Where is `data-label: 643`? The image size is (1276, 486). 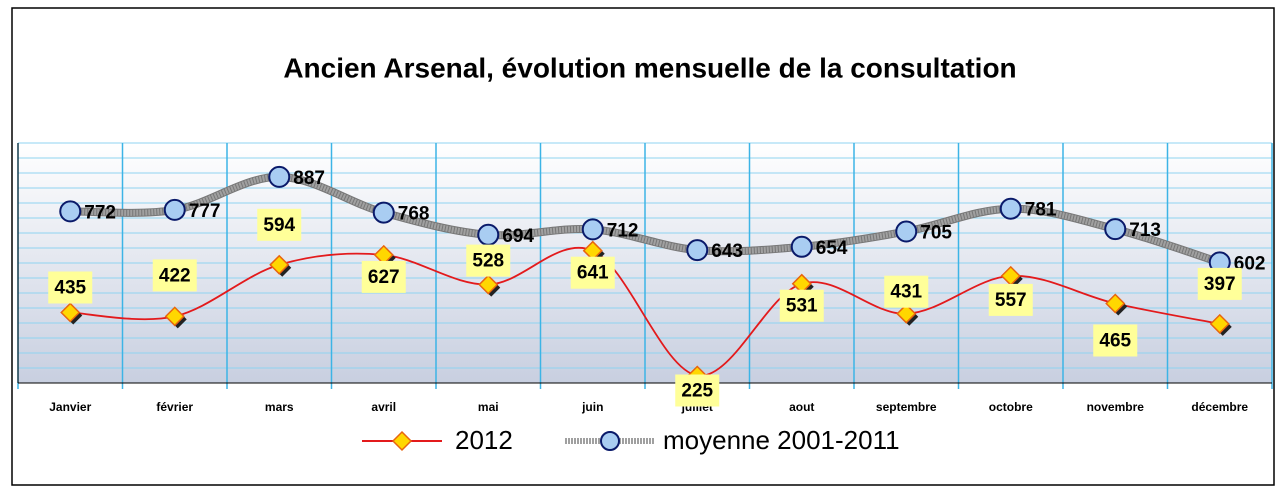
data-label: 643 is located at coordinates (727, 251).